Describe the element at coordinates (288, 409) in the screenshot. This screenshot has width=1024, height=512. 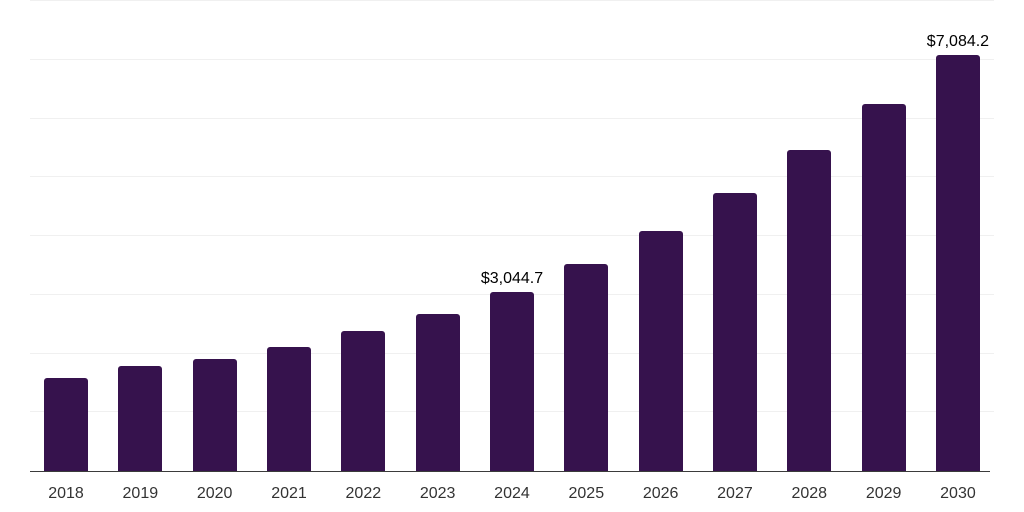
I see `bar-2021` at that location.